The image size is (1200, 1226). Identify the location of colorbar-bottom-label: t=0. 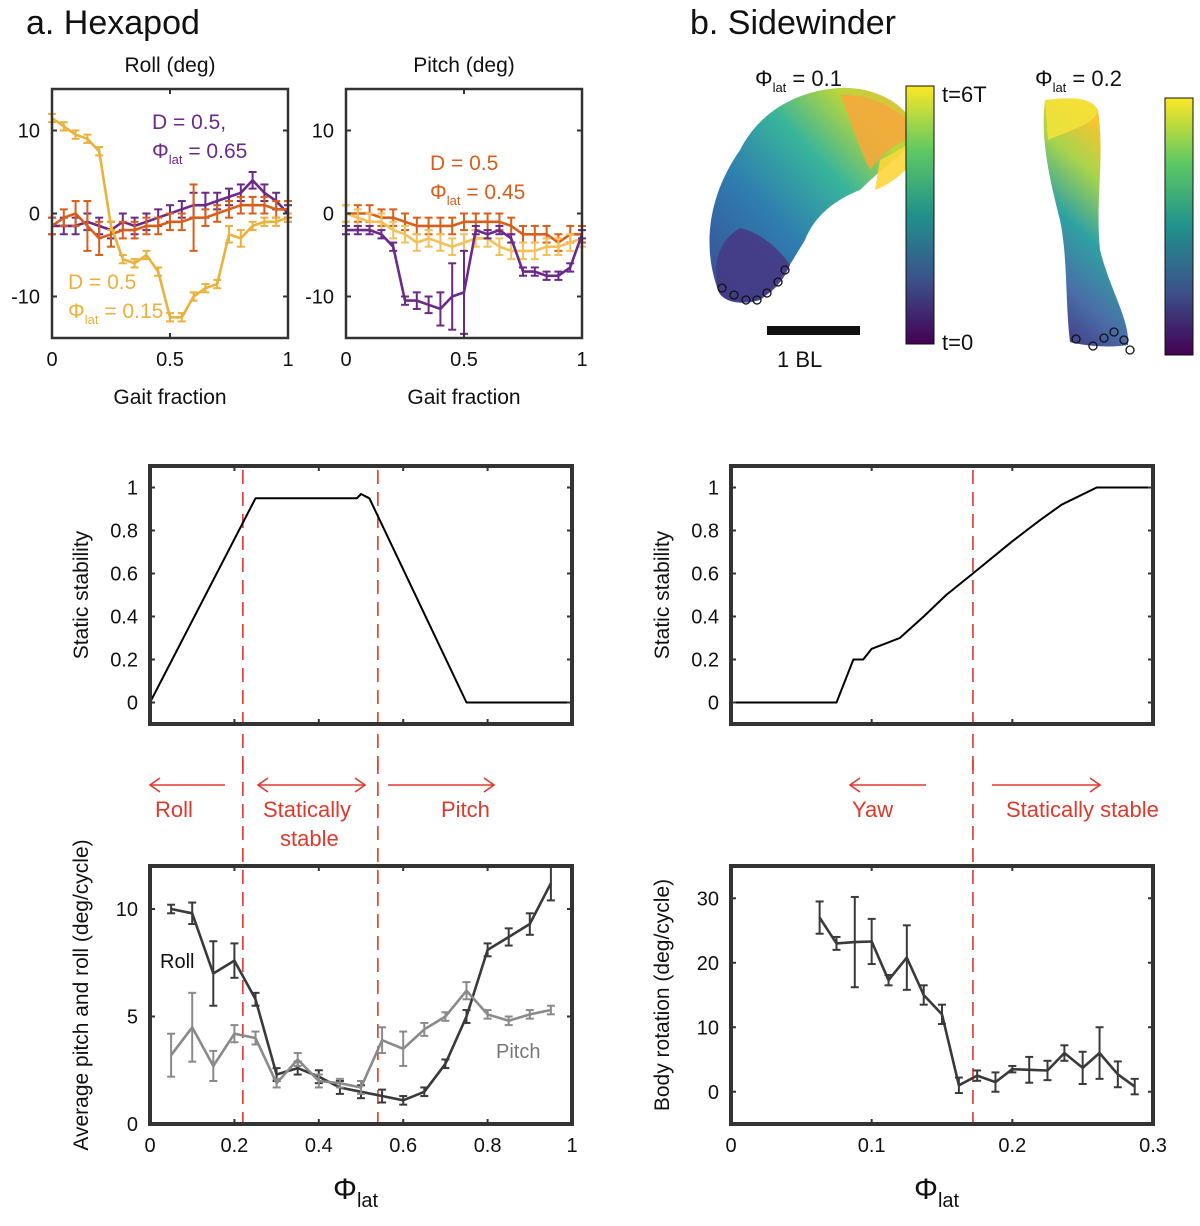
(957, 342).